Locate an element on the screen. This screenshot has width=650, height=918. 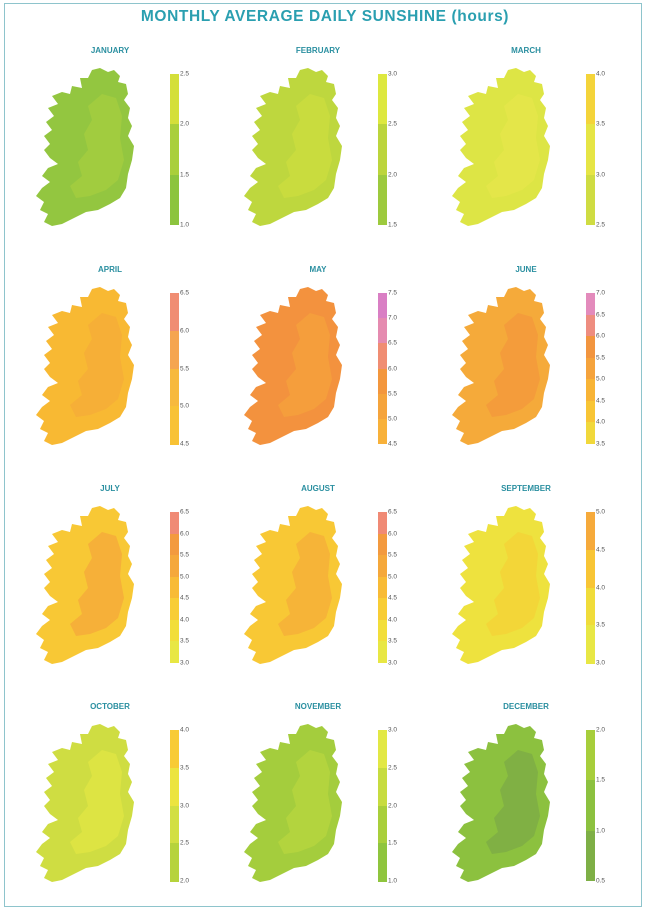
panel-title: FEBRUARY is located at coordinates (318, 50).